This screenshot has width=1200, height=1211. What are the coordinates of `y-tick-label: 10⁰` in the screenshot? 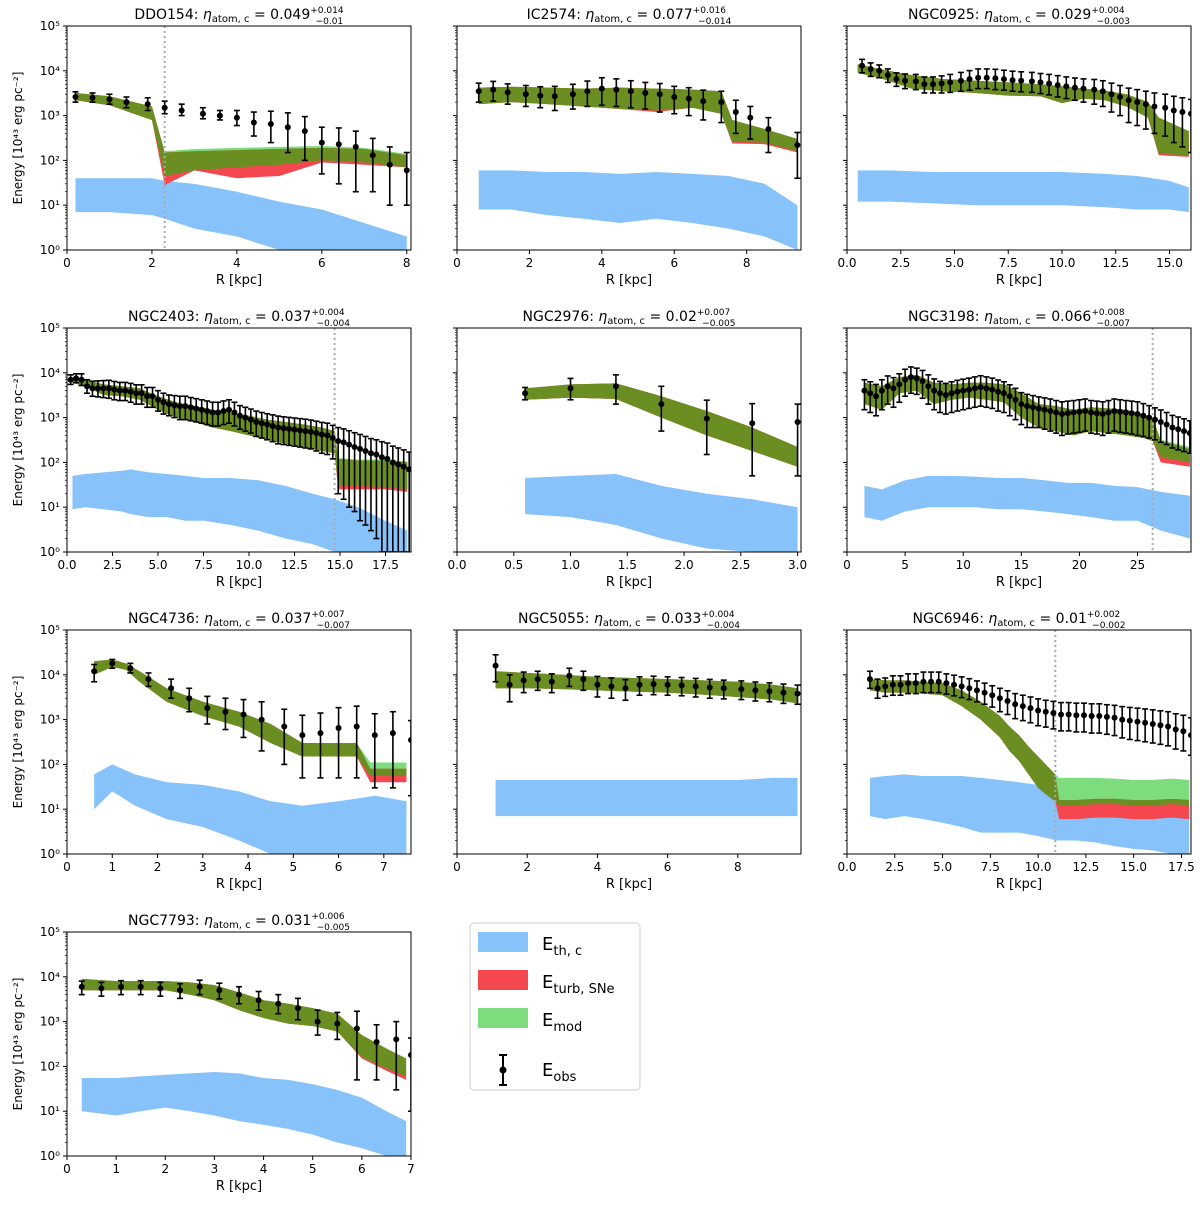 It's located at (50, 552).